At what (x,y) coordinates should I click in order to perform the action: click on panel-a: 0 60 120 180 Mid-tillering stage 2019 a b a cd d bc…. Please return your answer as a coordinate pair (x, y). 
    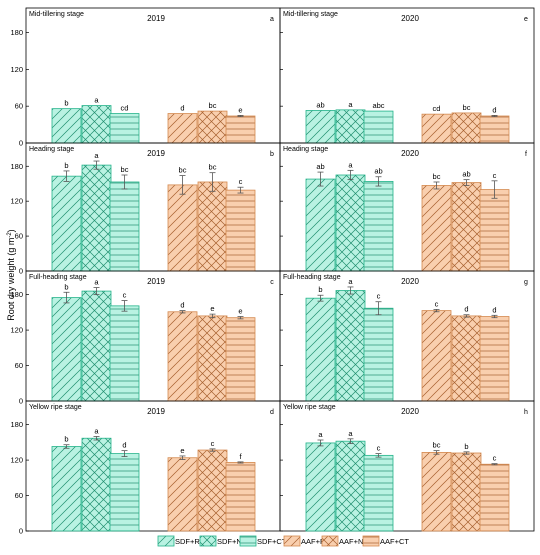
    Looking at the image, I should click on (145, 77).